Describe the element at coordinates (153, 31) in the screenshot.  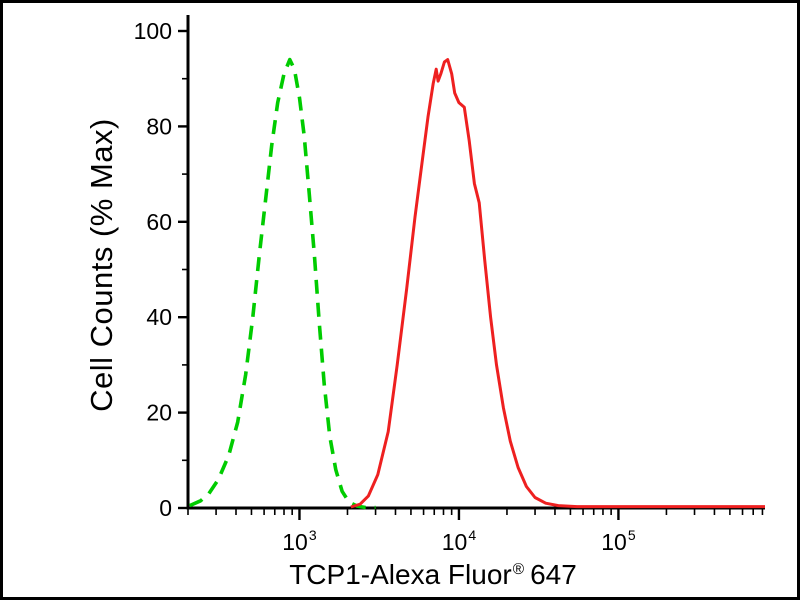
I see `y-tick-label: 100` at that location.